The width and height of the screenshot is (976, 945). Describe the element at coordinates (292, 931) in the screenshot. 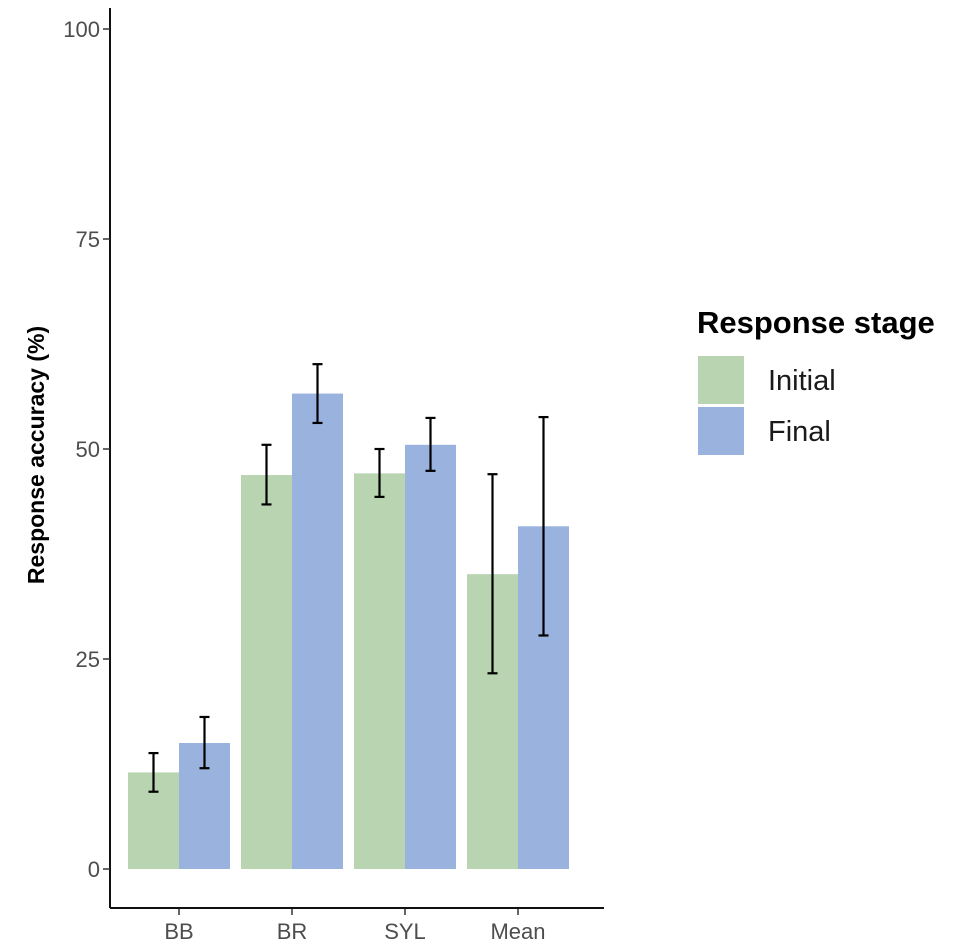

I see `x-tick-label: BR` at that location.